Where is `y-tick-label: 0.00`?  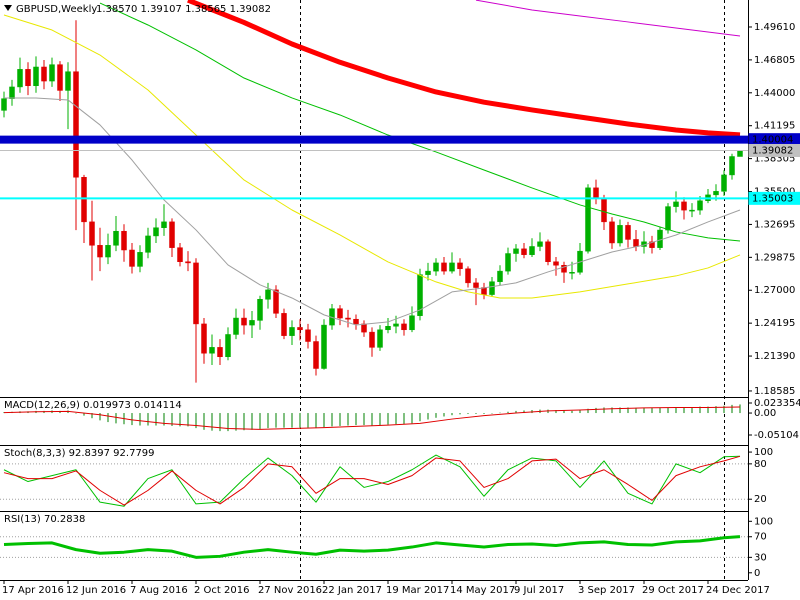 y-tick-label: 0.00 is located at coordinates (765, 413).